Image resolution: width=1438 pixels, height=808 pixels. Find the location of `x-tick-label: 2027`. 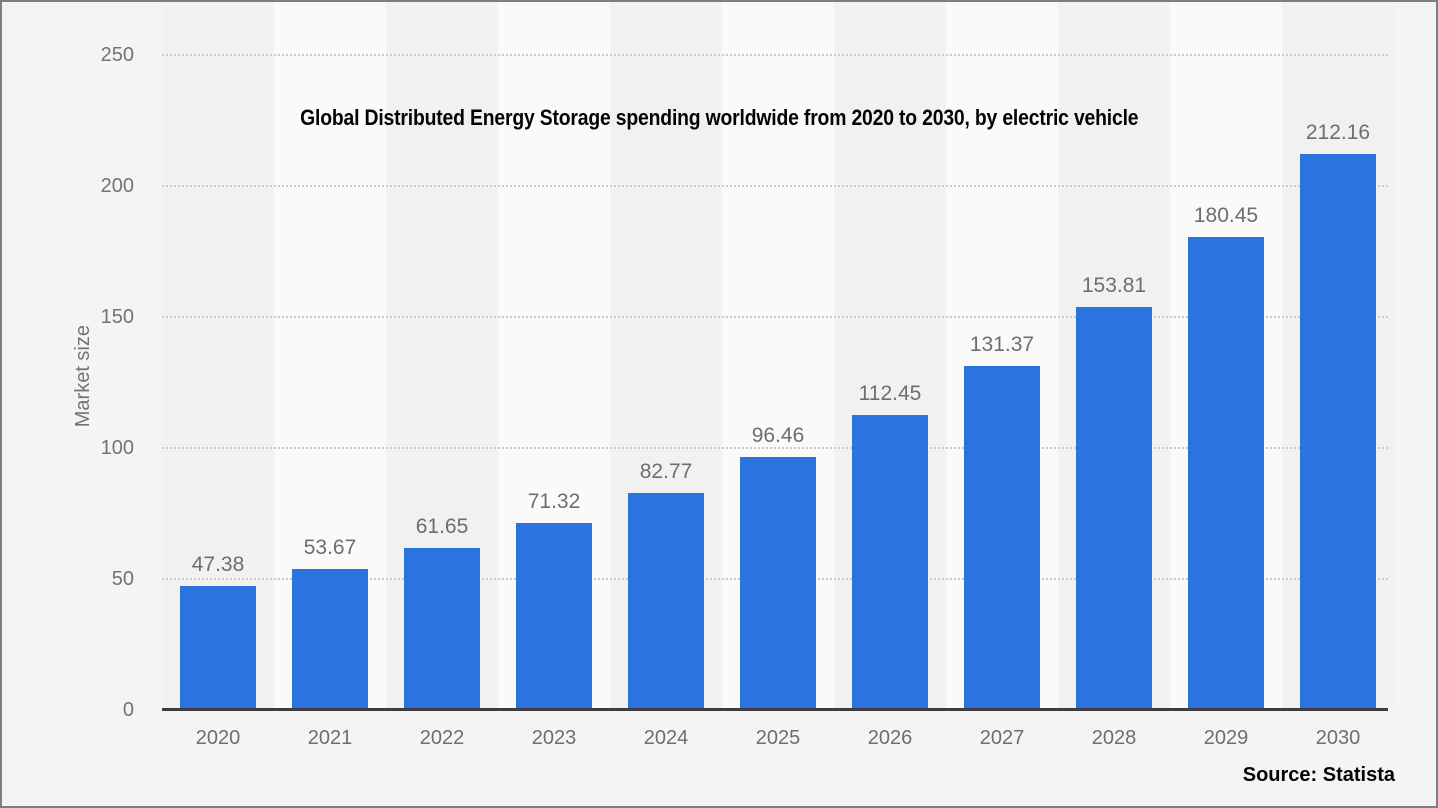

x-tick-label: 2027 is located at coordinates (1002, 738).